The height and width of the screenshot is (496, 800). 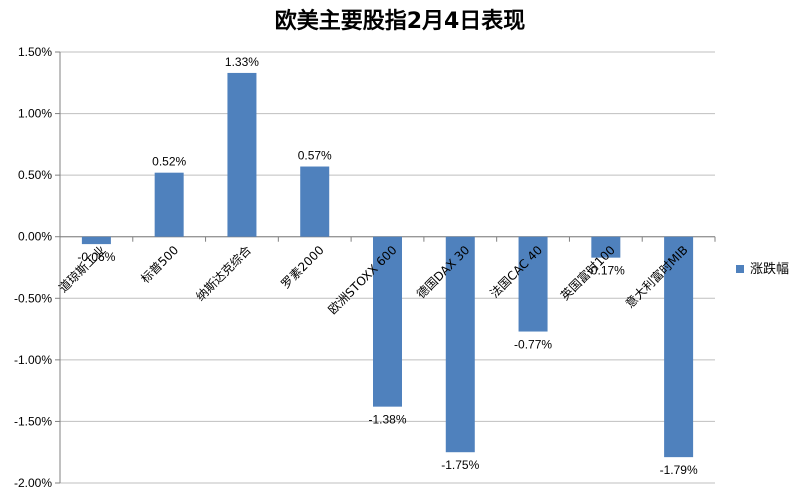 I want to click on data-label: -0.17%, so click(x=606, y=271).